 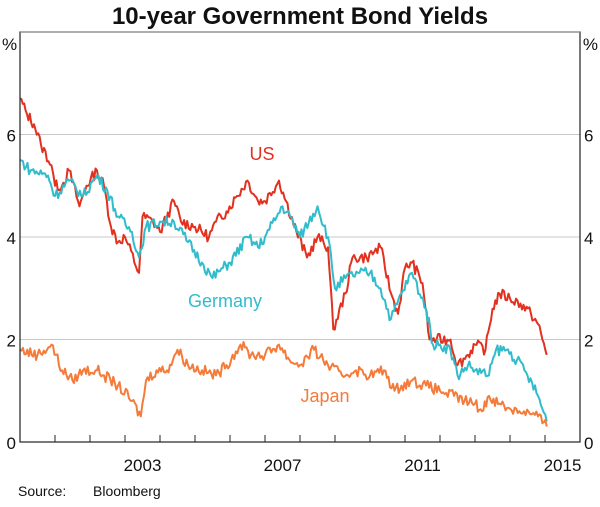 I want to click on x-tick-label: 2015, so click(x=563, y=465).